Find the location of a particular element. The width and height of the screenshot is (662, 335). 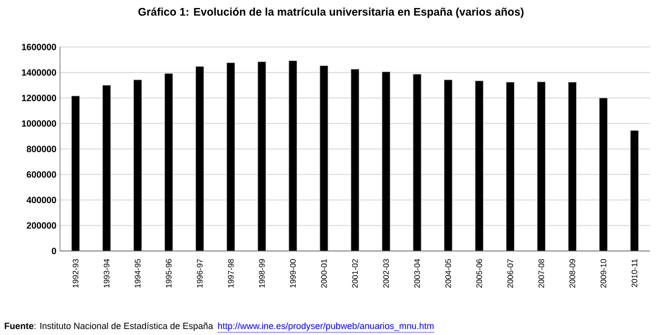

x-tick-label: 2005-06 is located at coordinates (479, 273).